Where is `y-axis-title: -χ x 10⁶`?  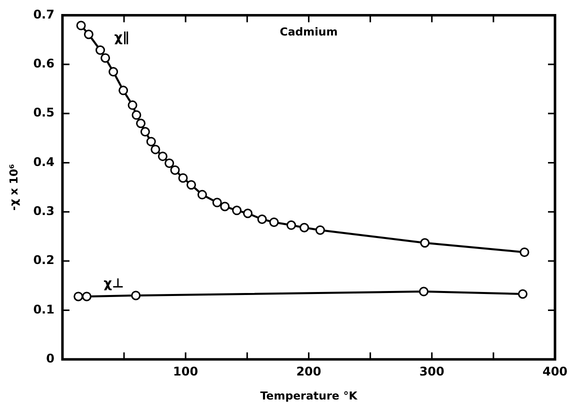 y-axis-title: -χ x 10⁶ is located at coordinates (13, 187).